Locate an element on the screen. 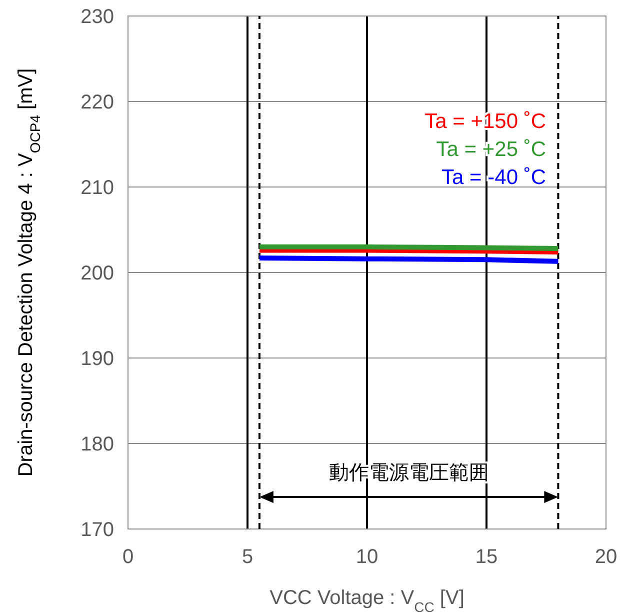  x-tick-label: 20 is located at coordinates (606, 557).